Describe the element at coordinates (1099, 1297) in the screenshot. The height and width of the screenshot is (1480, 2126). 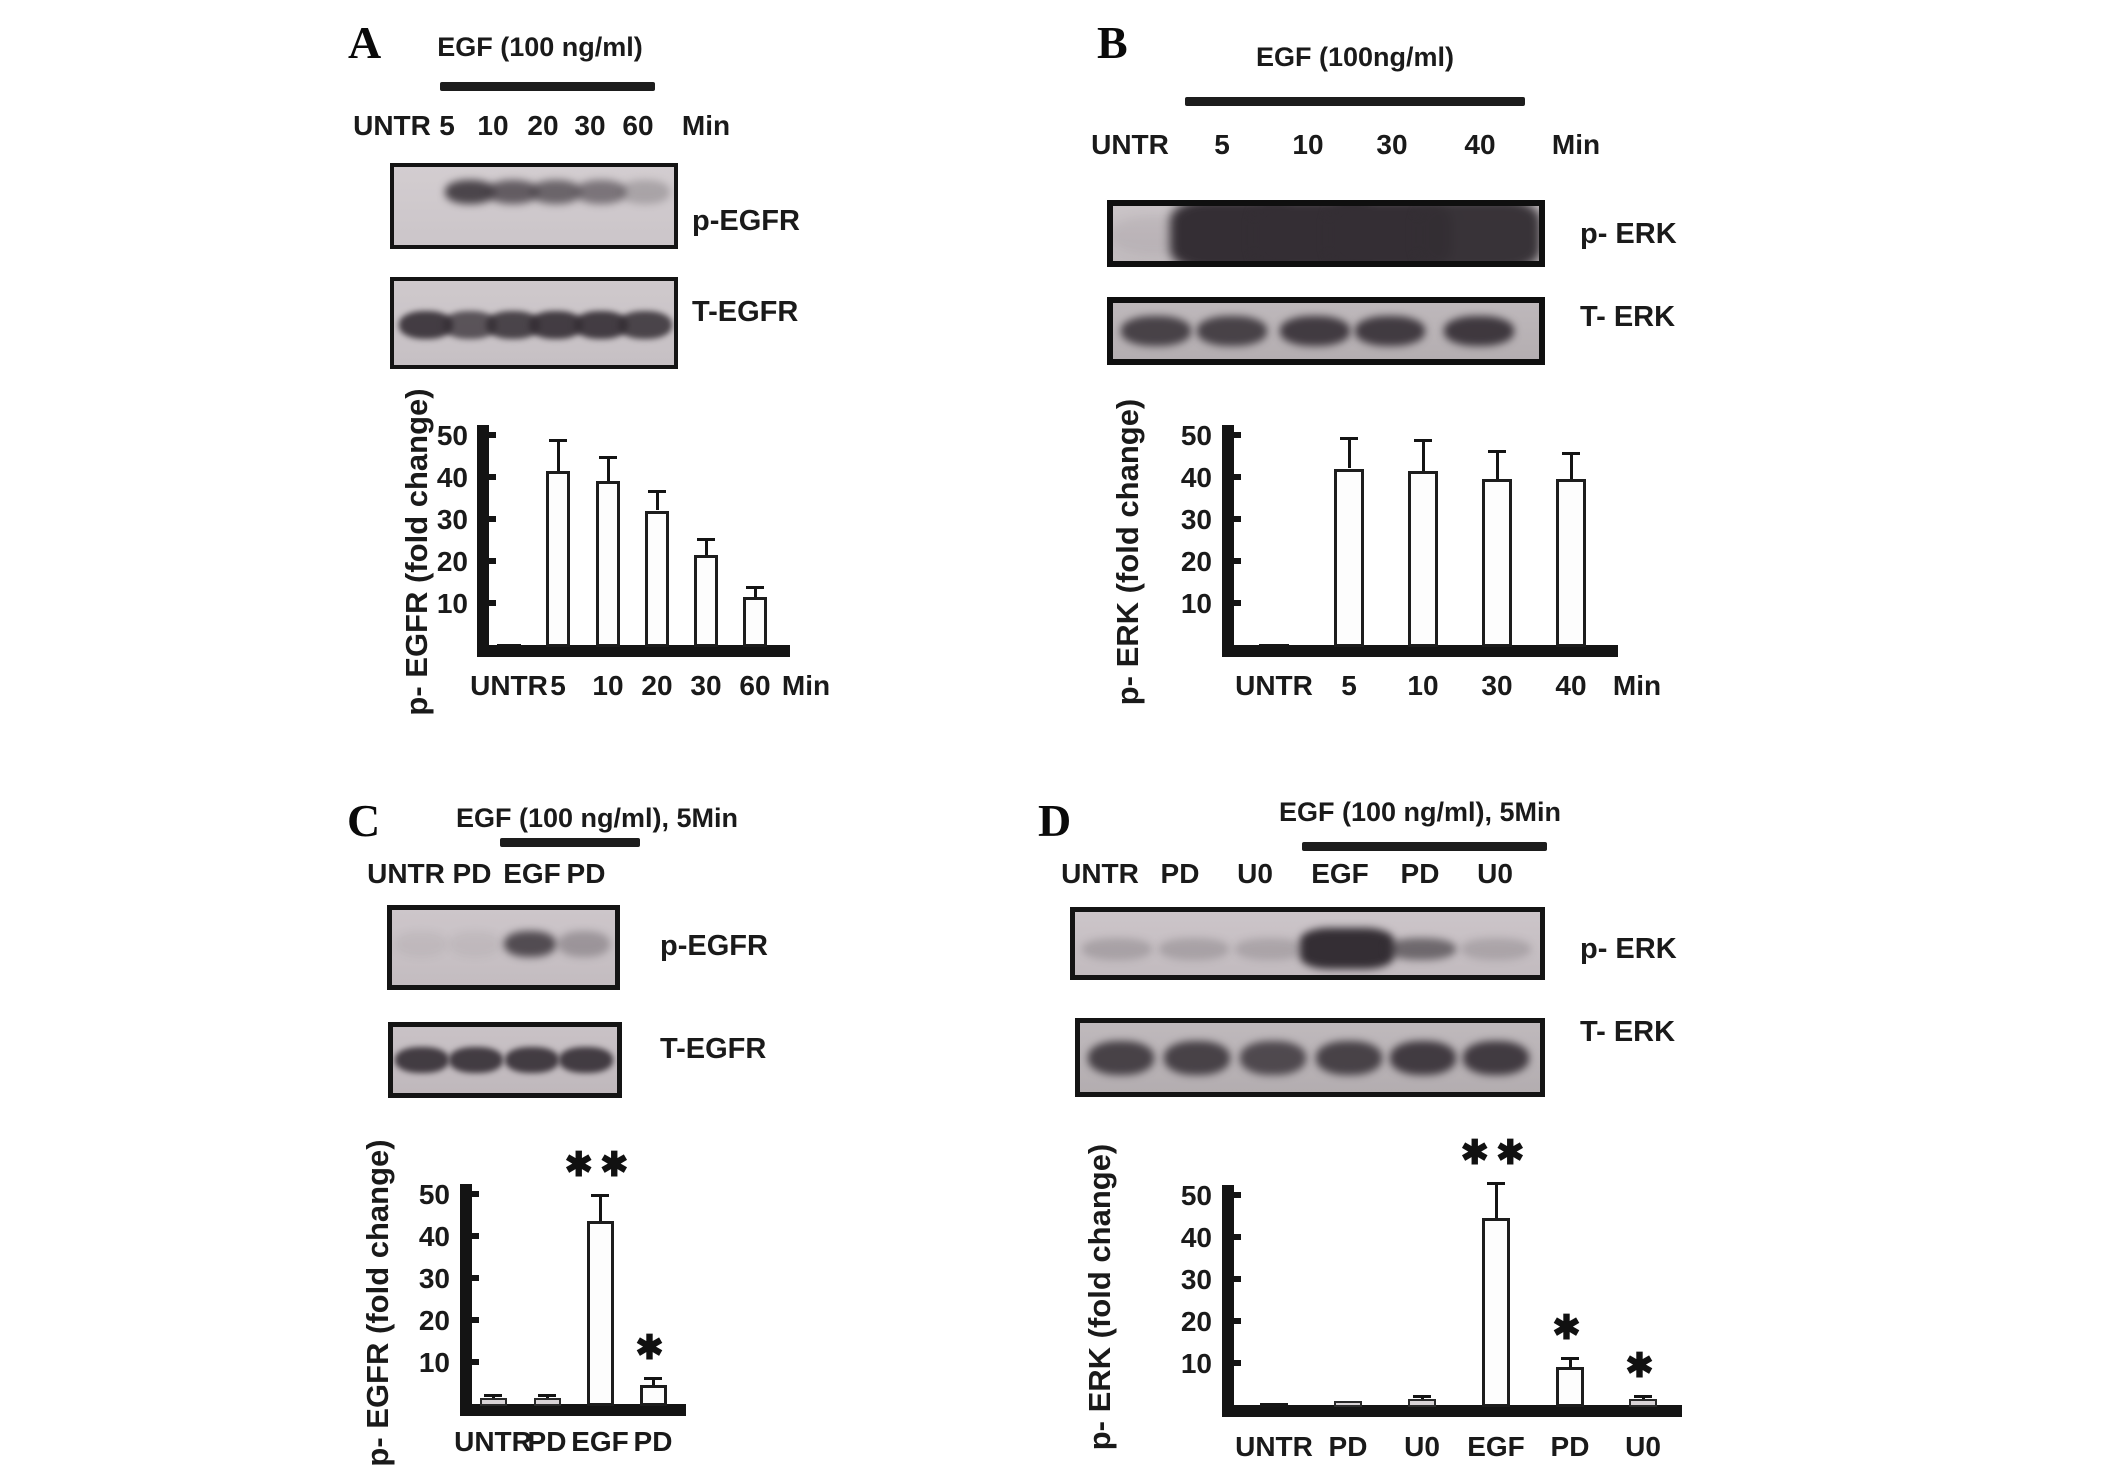
I see `panel-d-chart-ylabel: p- ERK (fold change)` at that location.